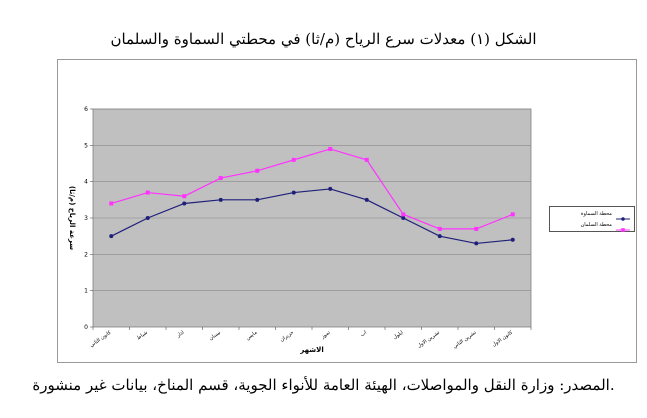 The image size is (647, 418). I want to click on x-tick-label: كانون الاول, so click(502, 338).